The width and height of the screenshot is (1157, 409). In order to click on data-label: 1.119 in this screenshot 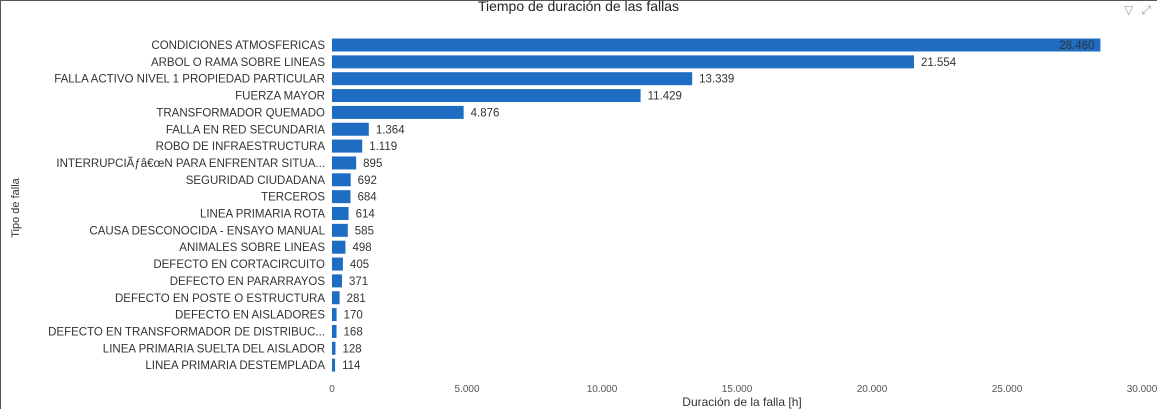, I will do `click(383, 147)`.